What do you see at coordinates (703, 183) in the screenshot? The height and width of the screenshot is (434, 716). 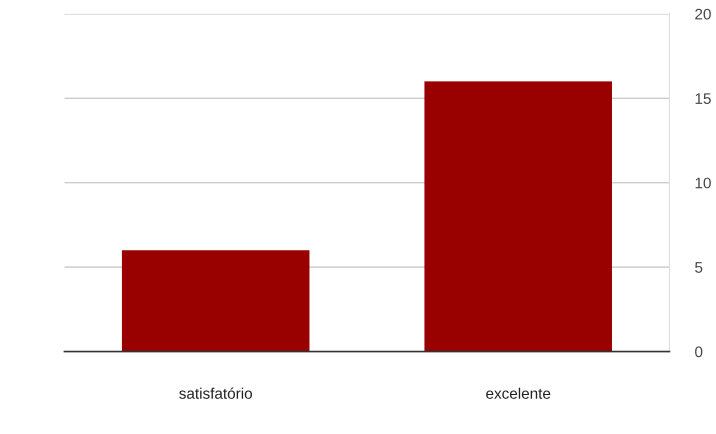 I see `y-tick-label: 10` at bounding box center [703, 183].